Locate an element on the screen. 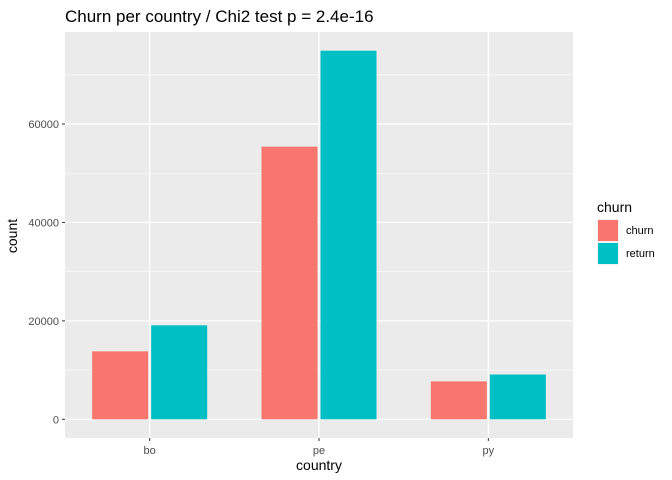 The height and width of the screenshot is (480, 672). legend-swatch-churn is located at coordinates (608, 230).